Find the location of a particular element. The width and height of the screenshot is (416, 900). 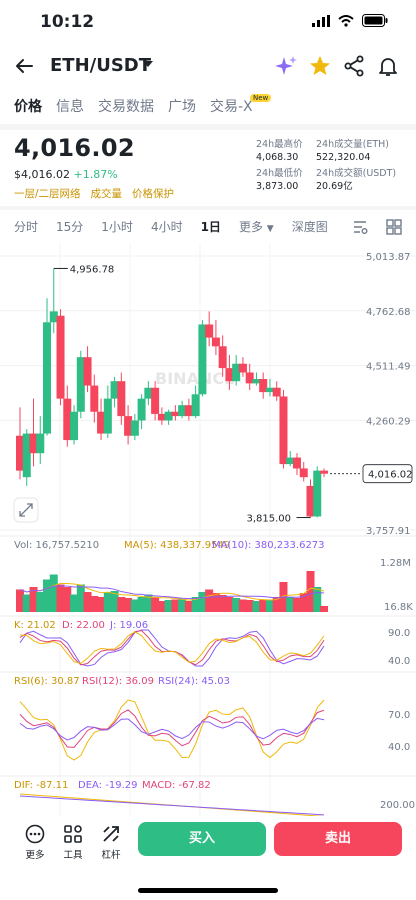

home-indicator is located at coordinates (208, 890).